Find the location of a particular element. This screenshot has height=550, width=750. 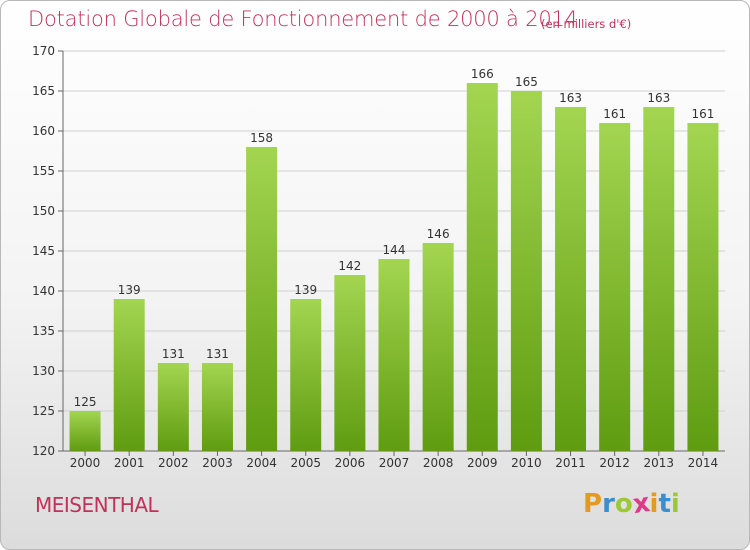

data-label: 146 is located at coordinates (438, 234).